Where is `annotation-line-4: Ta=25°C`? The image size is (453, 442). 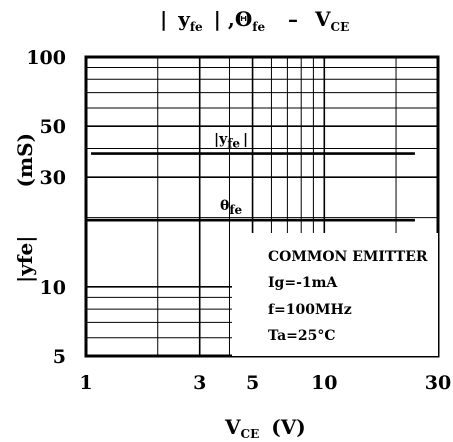
annotation-line-4: Ta=25°C is located at coordinates (302, 336).